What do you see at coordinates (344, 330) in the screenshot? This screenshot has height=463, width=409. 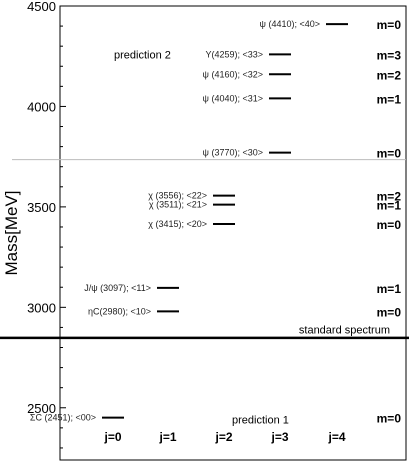 I see `annotation-label: standard spectrum` at bounding box center [344, 330].